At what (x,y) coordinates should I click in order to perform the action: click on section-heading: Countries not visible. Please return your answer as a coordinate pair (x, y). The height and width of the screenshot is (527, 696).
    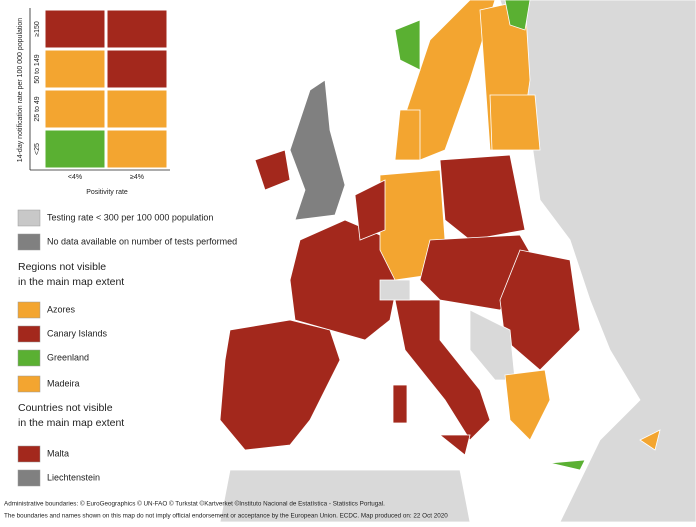
    Looking at the image, I should click on (65, 408).